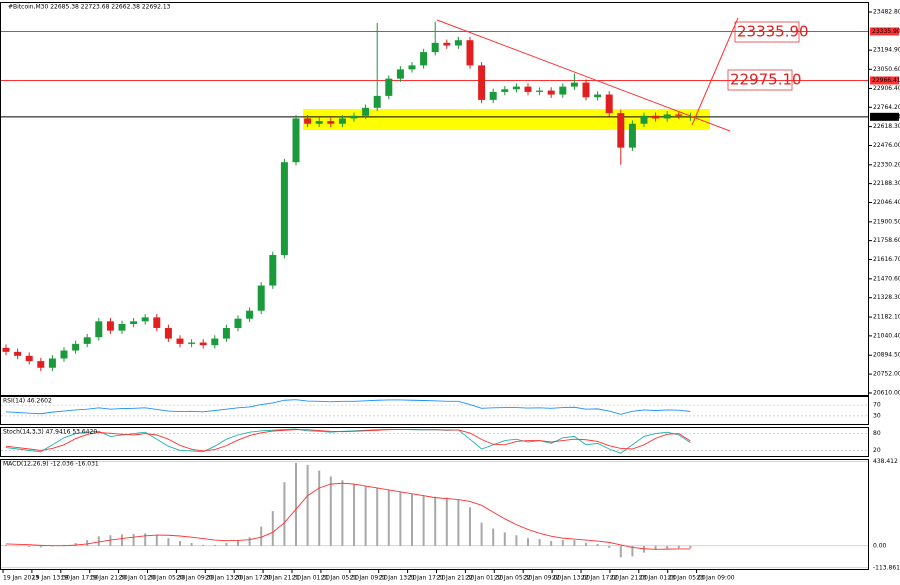 The image size is (900, 585). What do you see at coordinates (886, 278) in the screenshot?
I see `y-tick-label: 21470.60` at bounding box center [886, 278].